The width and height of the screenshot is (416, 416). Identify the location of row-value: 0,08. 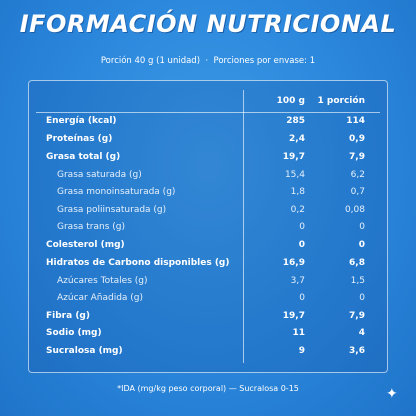
(354, 210).